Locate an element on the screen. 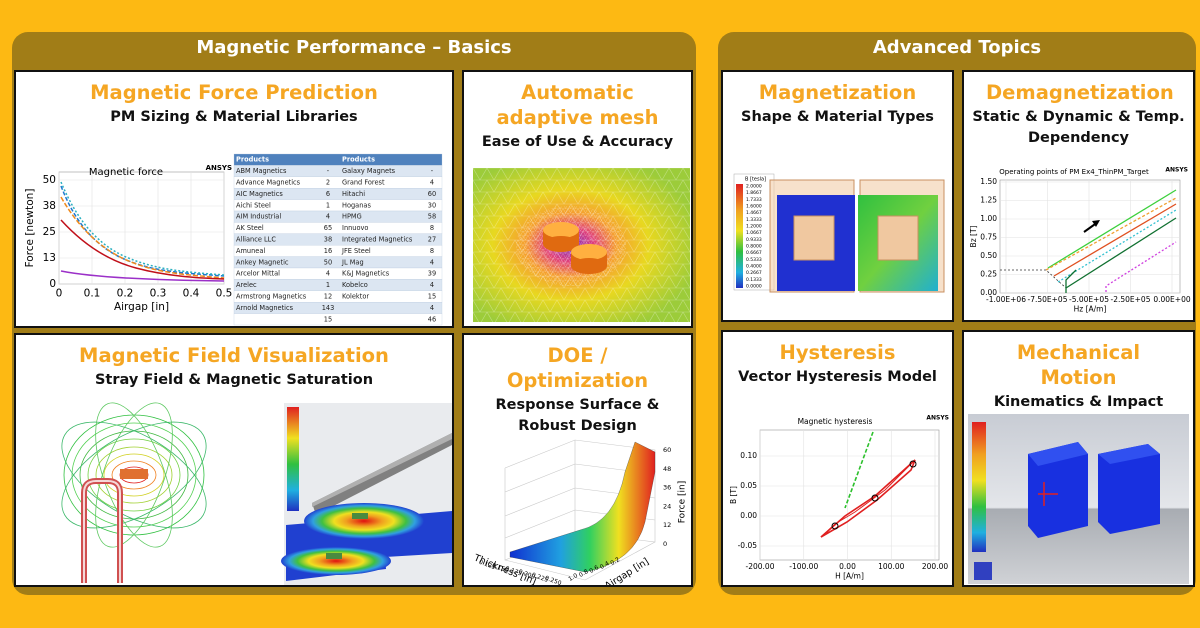 This screenshot has height=628, width=1200. y-tick-label: 0.2 is located at coordinates (615, 561).